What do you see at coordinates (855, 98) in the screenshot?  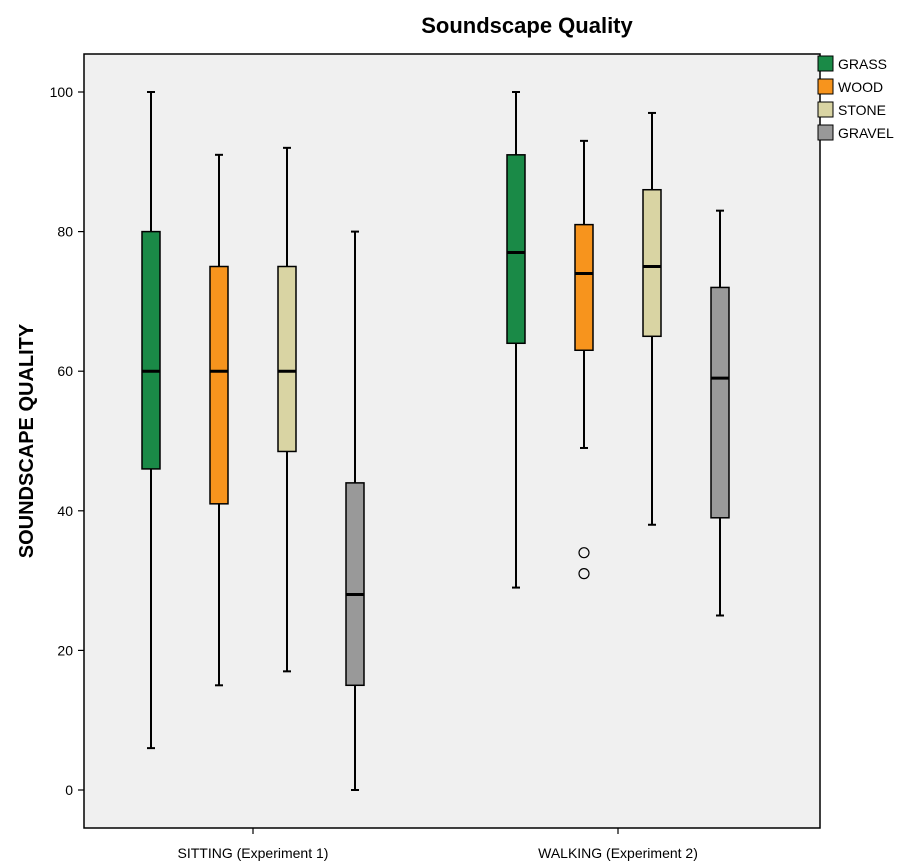 I see `legend: GRASS WOOD STONE GRAVEL` at bounding box center [855, 98].